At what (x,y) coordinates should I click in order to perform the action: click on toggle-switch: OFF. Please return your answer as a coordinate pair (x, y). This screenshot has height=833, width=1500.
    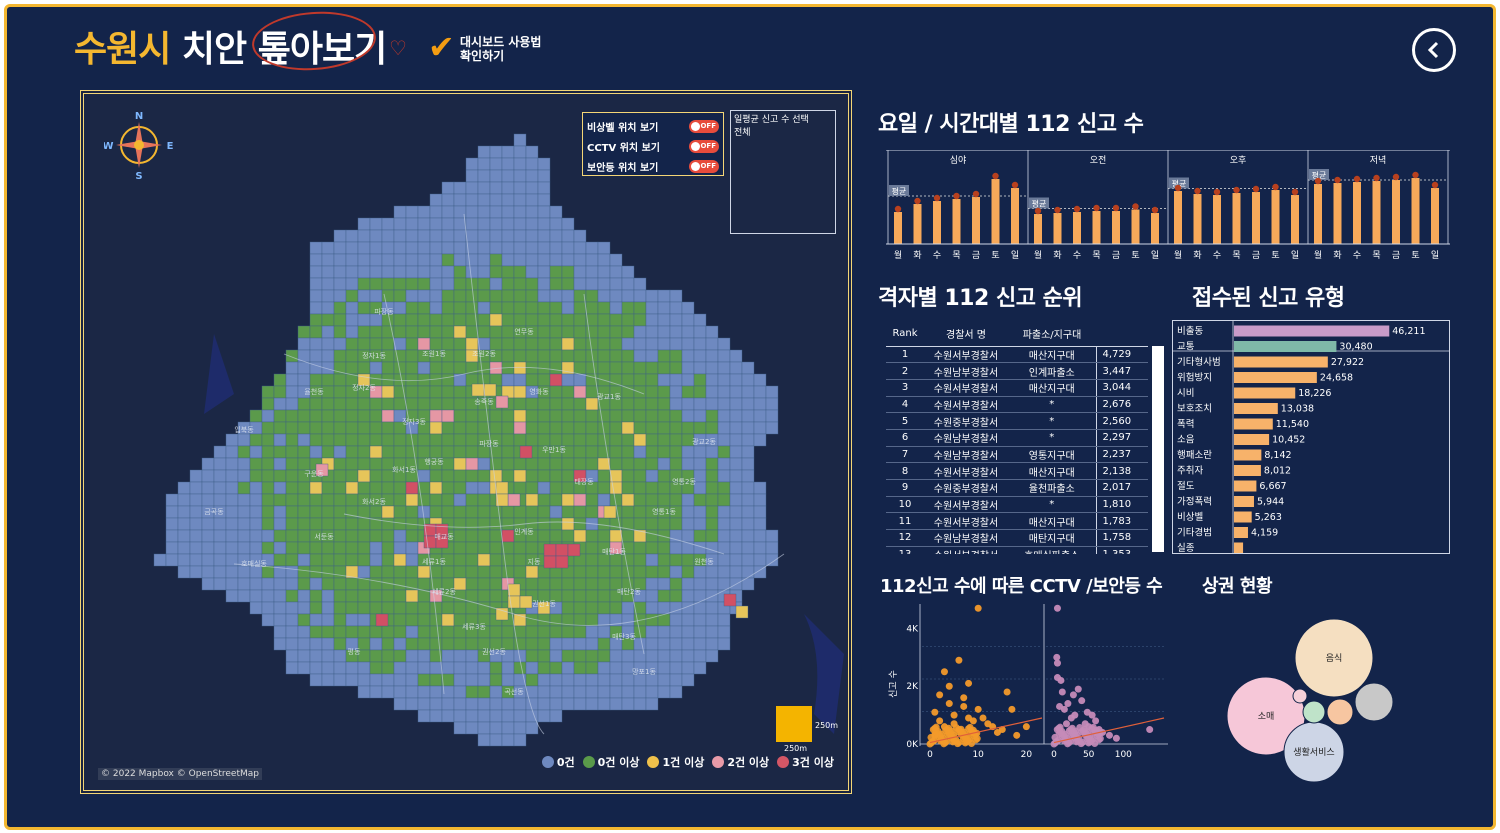
    Looking at the image, I should click on (704, 126).